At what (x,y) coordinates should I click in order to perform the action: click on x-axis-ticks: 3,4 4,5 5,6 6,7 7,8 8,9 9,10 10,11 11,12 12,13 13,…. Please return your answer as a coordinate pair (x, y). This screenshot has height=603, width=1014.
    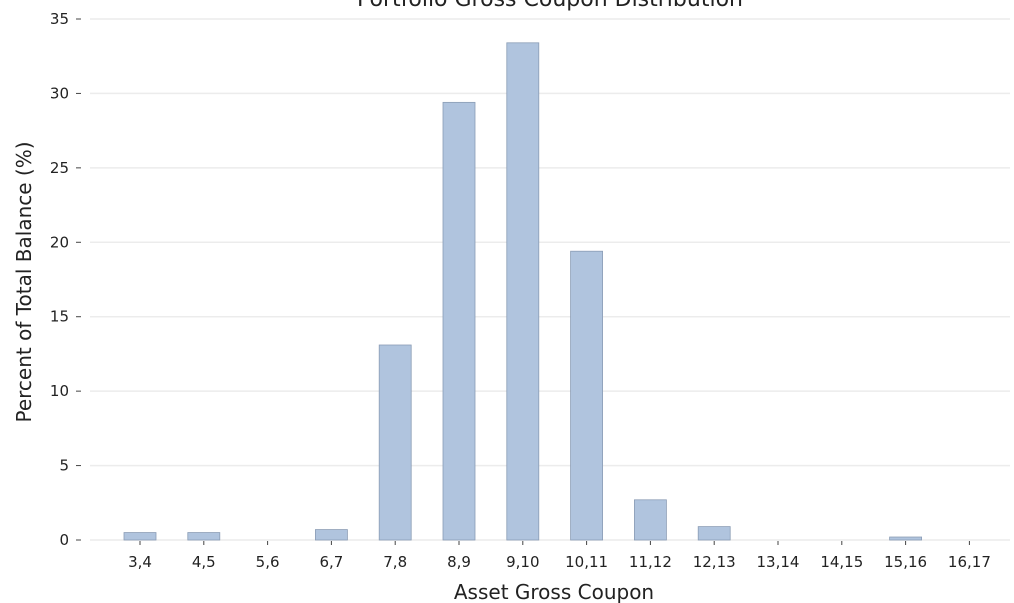
    Looking at the image, I should click on (559, 556).